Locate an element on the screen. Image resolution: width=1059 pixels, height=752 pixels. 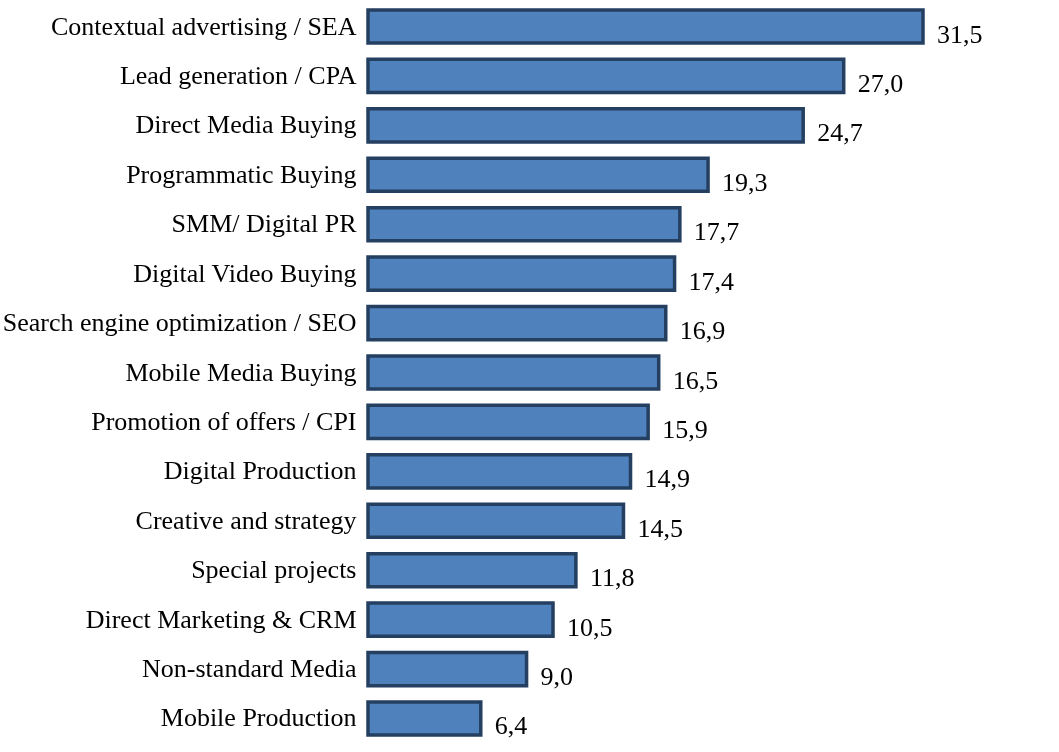
y-tick-label: Search engine optimization / SEO is located at coordinates (179, 323).